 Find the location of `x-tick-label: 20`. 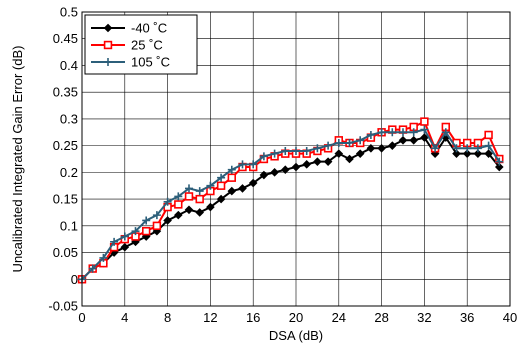

x-tick-label: 20 is located at coordinates (296, 317).